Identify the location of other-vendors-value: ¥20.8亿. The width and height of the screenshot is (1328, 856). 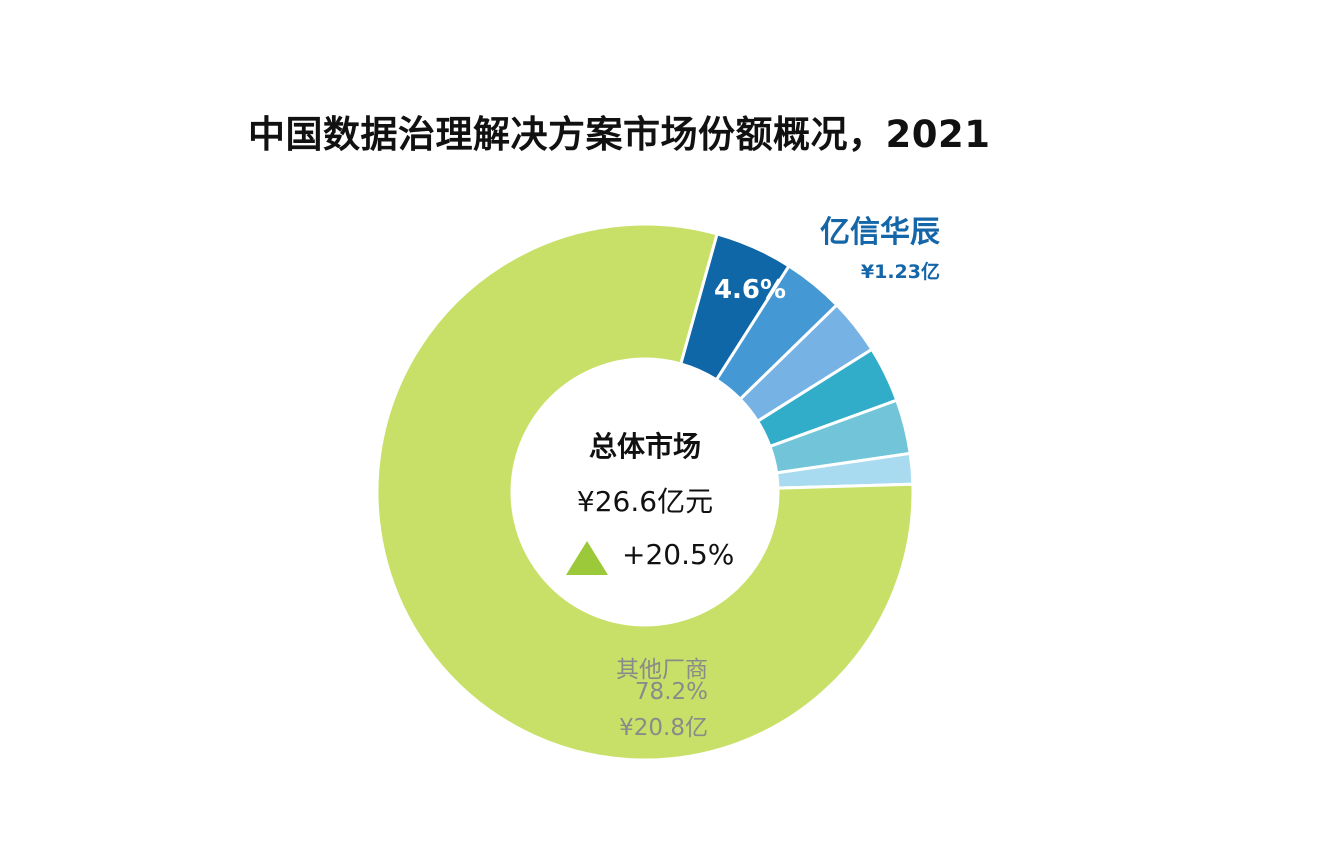
(663, 728).